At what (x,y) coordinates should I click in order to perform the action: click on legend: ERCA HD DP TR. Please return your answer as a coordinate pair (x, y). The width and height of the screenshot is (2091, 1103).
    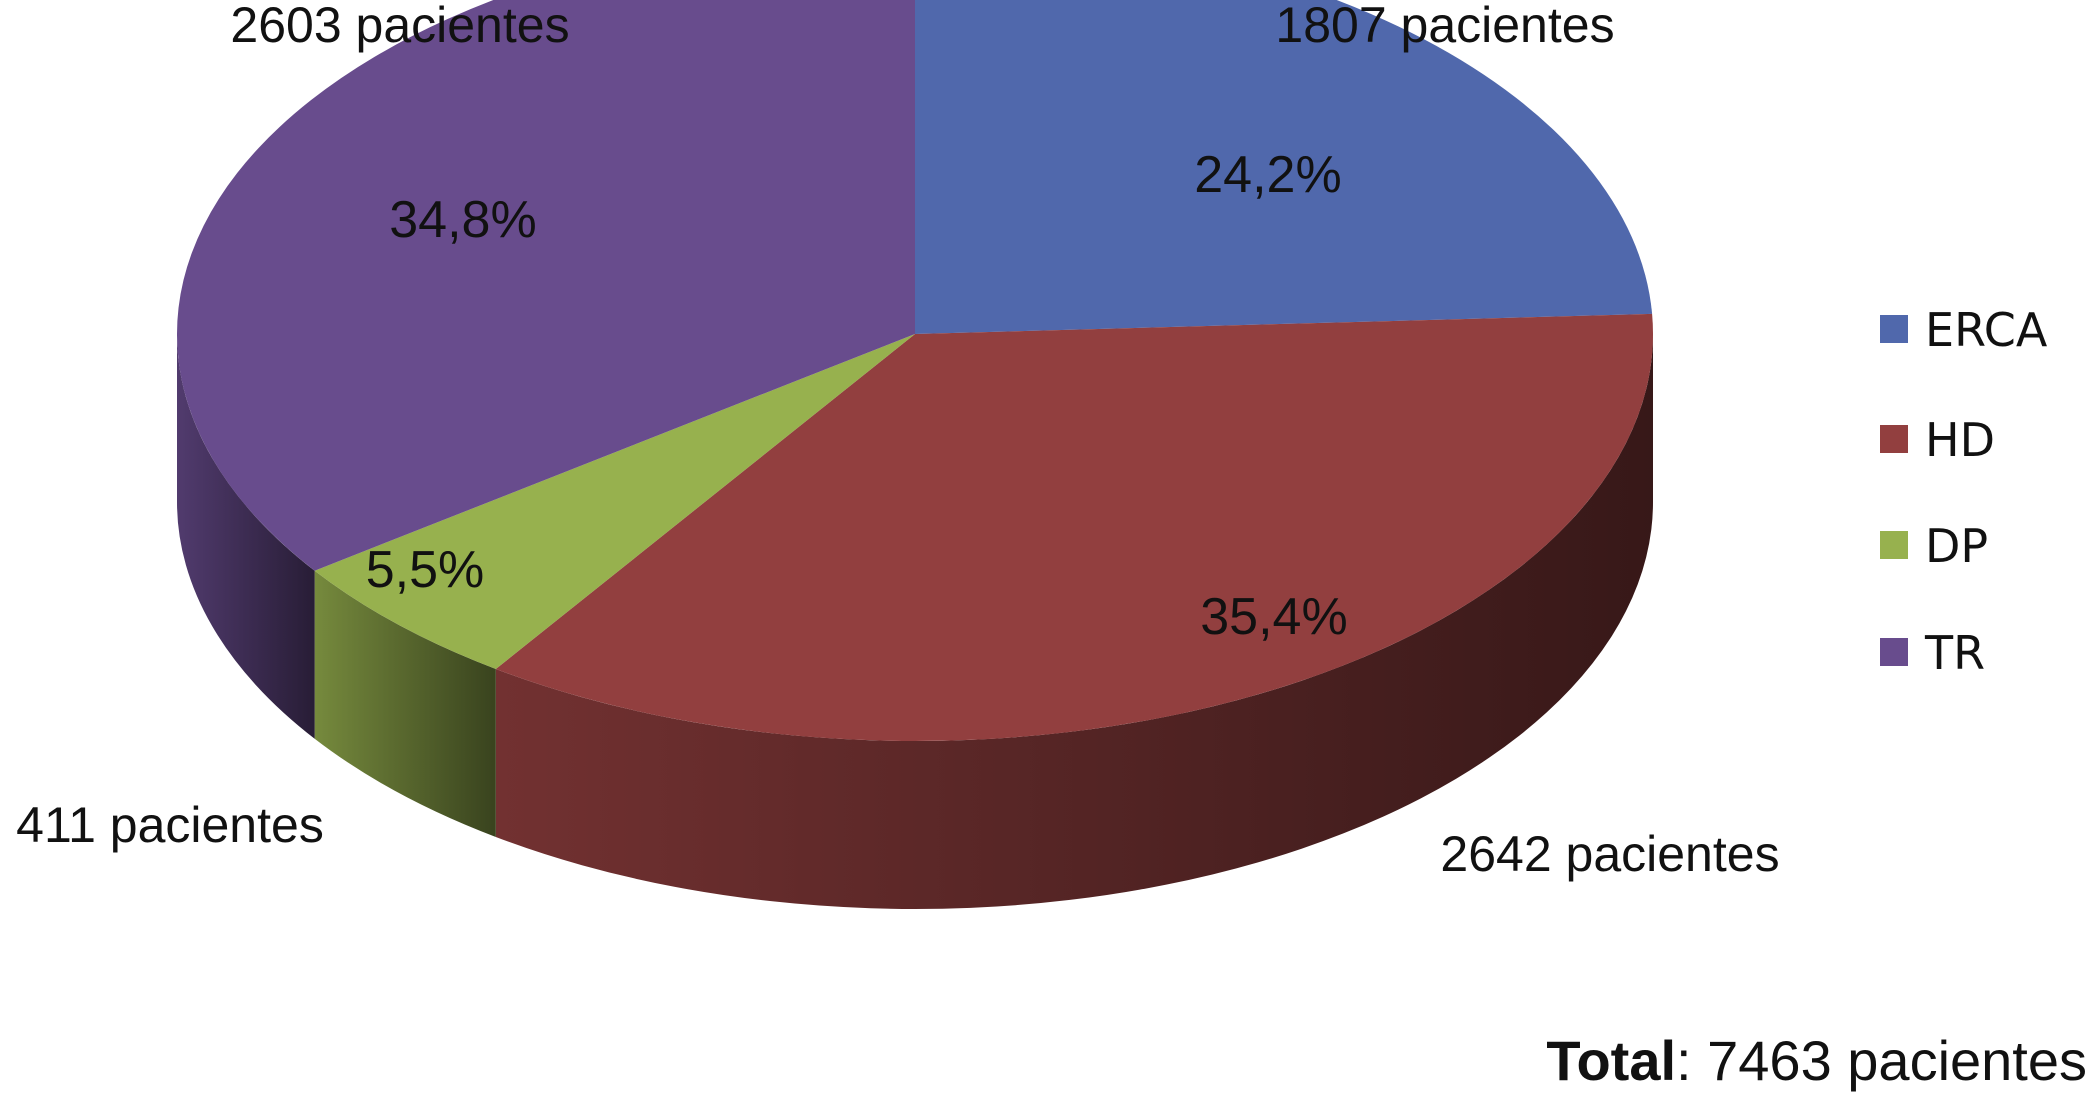
    Looking at the image, I should click on (1964, 491).